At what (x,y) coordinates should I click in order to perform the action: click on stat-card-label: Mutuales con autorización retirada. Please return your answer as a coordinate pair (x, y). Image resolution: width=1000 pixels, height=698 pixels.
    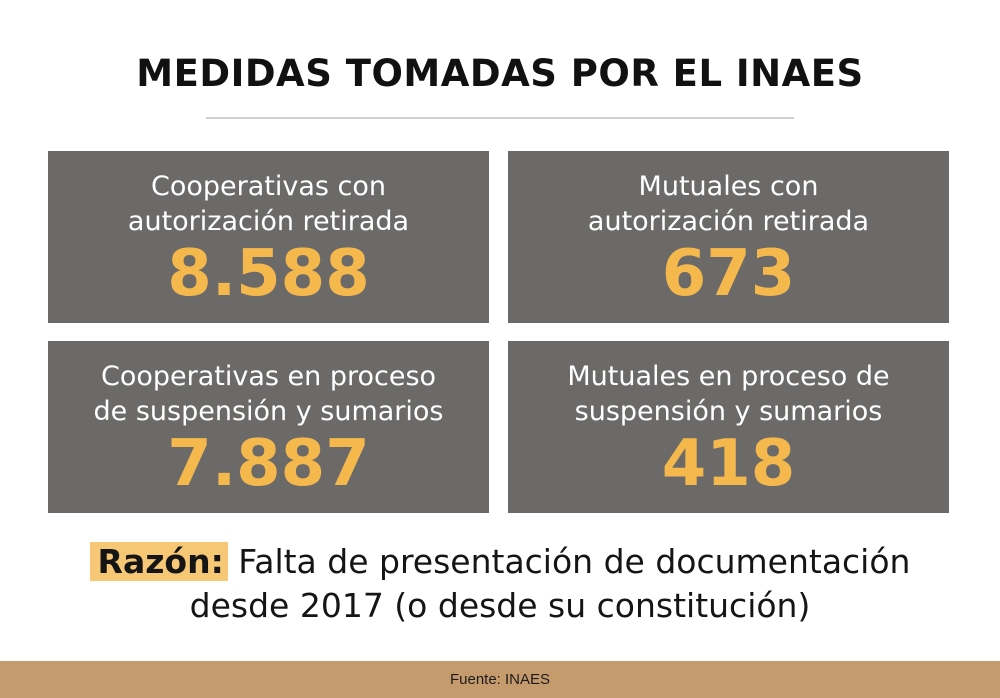
    Looking at the image, I should click on (728, 204).